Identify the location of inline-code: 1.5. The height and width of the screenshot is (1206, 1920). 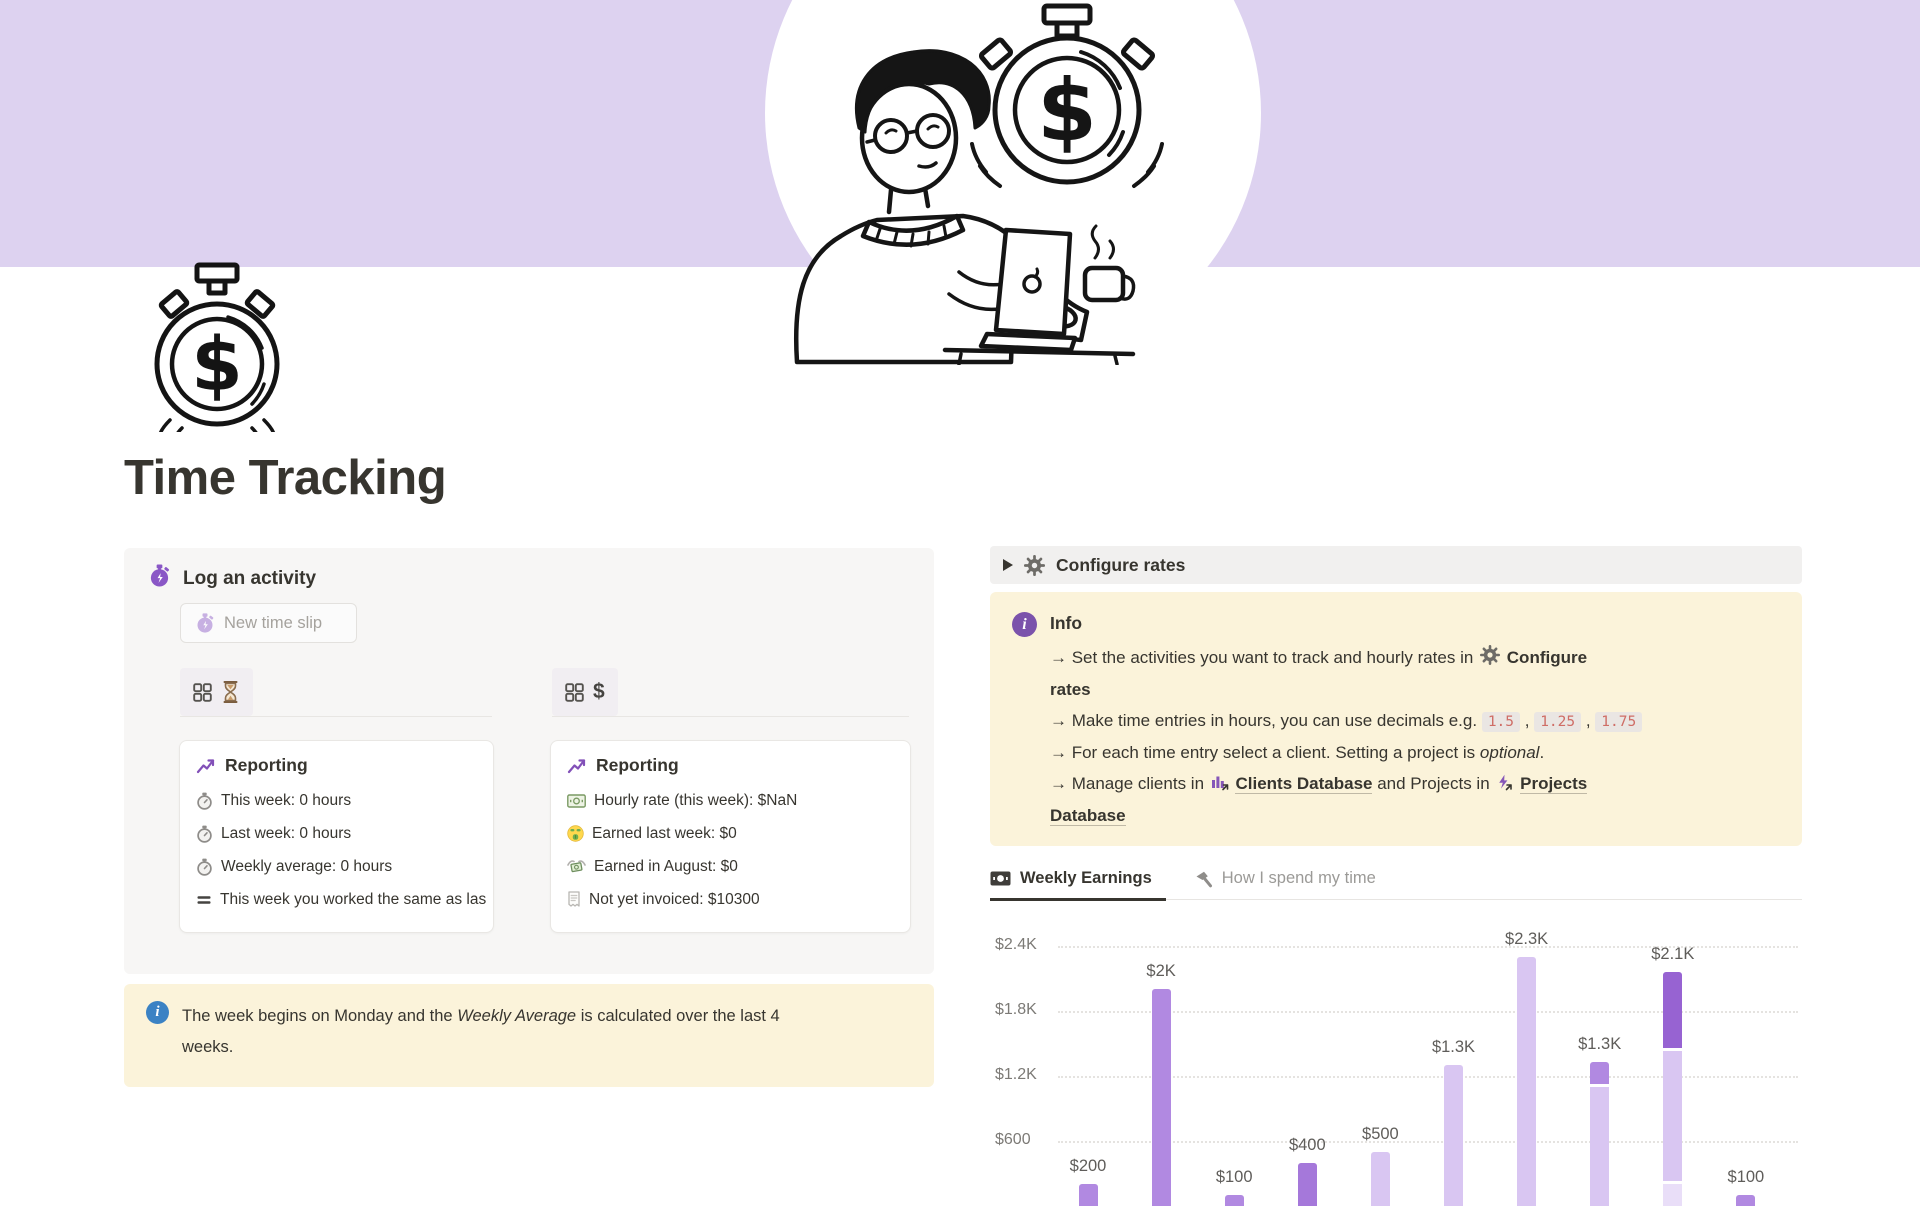
(1501, 722).